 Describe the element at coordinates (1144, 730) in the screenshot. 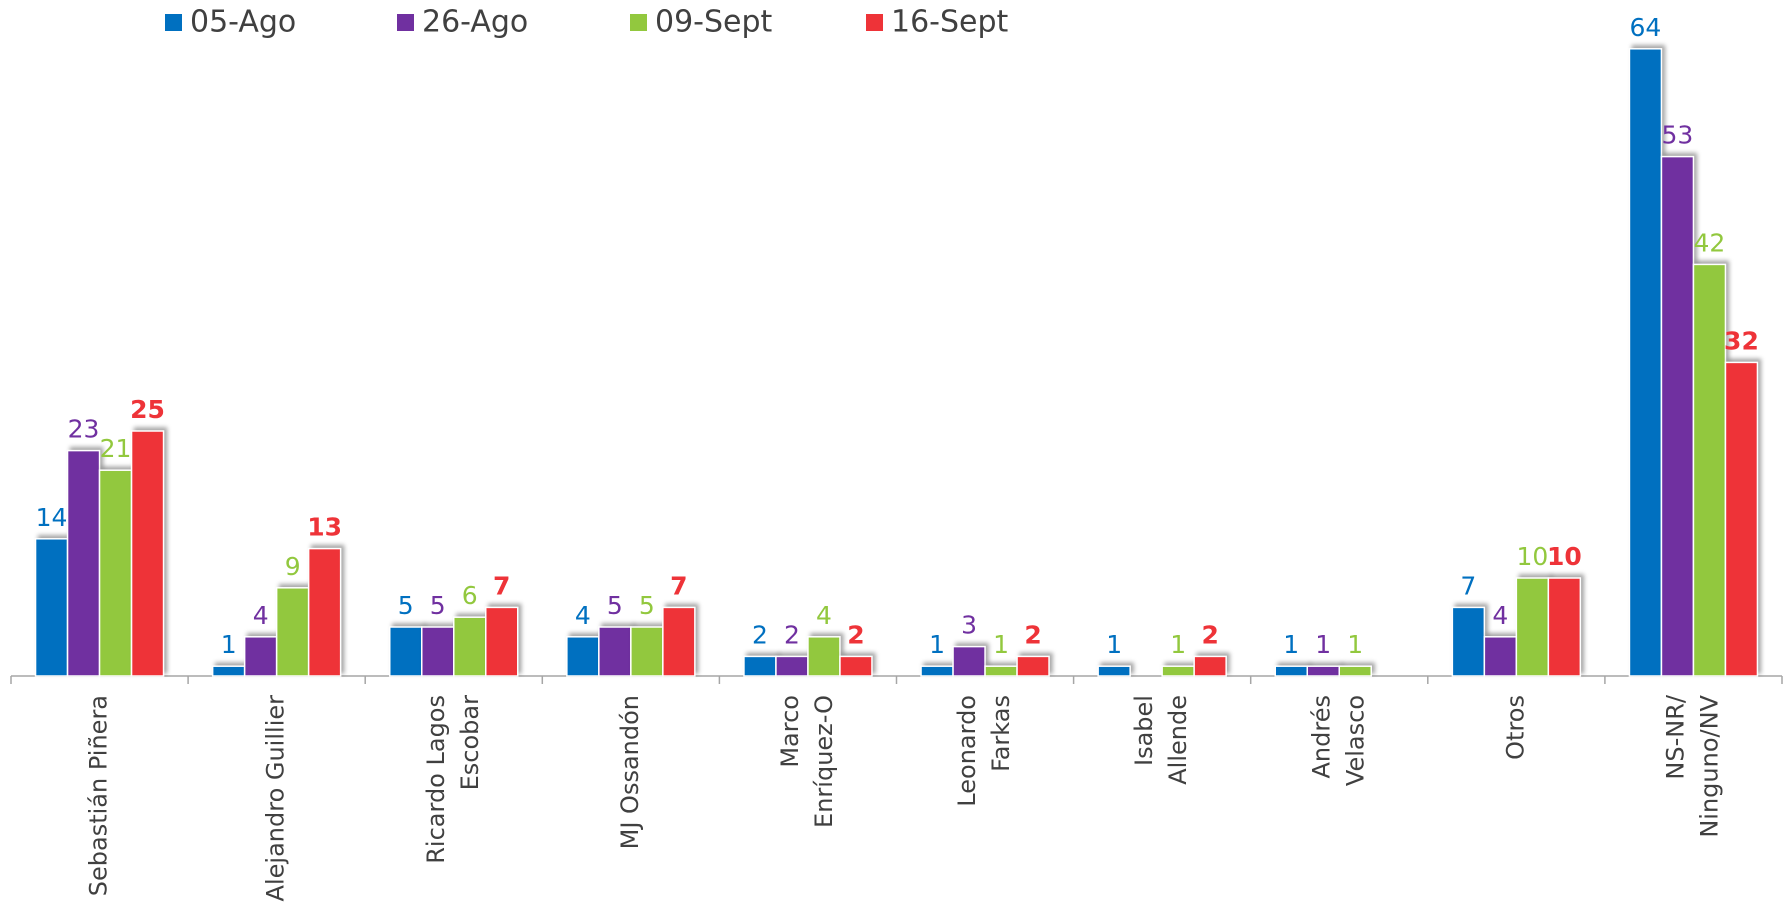

I see `category-label: Isabel` at that location.